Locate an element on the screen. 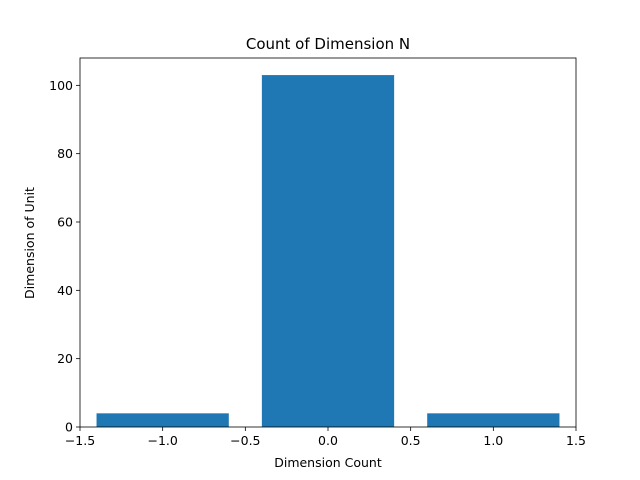 The width and height of the screenshot is (640, 480). x-axis-ticks: −1.5 −1.0 −0.5 0.0 0.5 1.0 1.5 is located at coordinates (325, 437).